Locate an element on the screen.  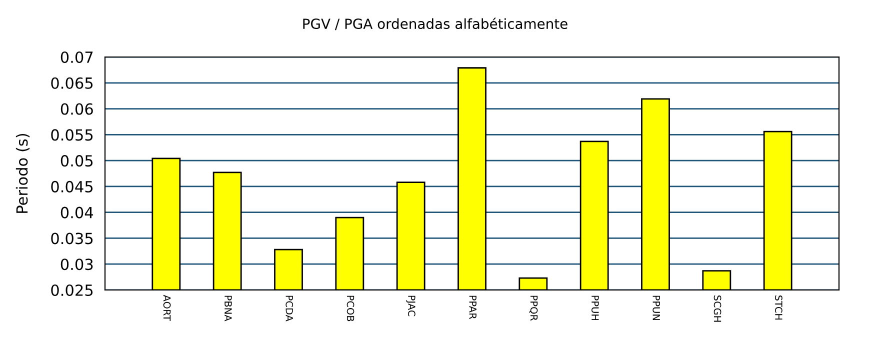
y-axis-title: Periodo (s) is located at coordinates (23, 173).